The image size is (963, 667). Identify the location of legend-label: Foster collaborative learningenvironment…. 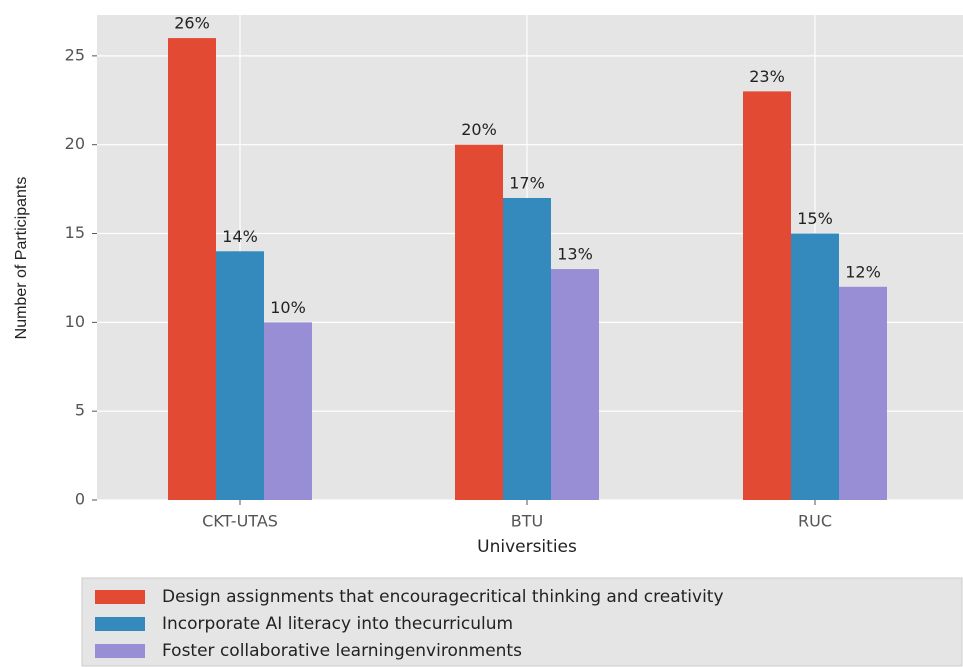
(342, 651).